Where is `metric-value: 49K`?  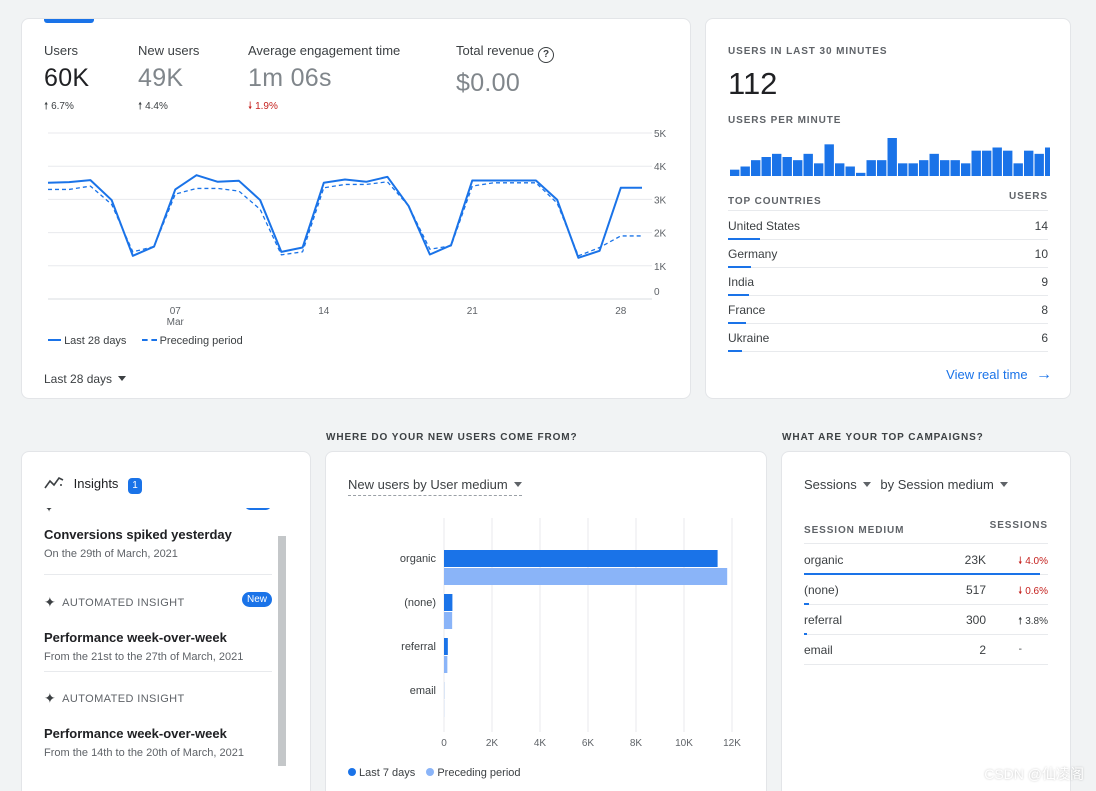 metric-value: 49K is located at coordinates (161, 78).